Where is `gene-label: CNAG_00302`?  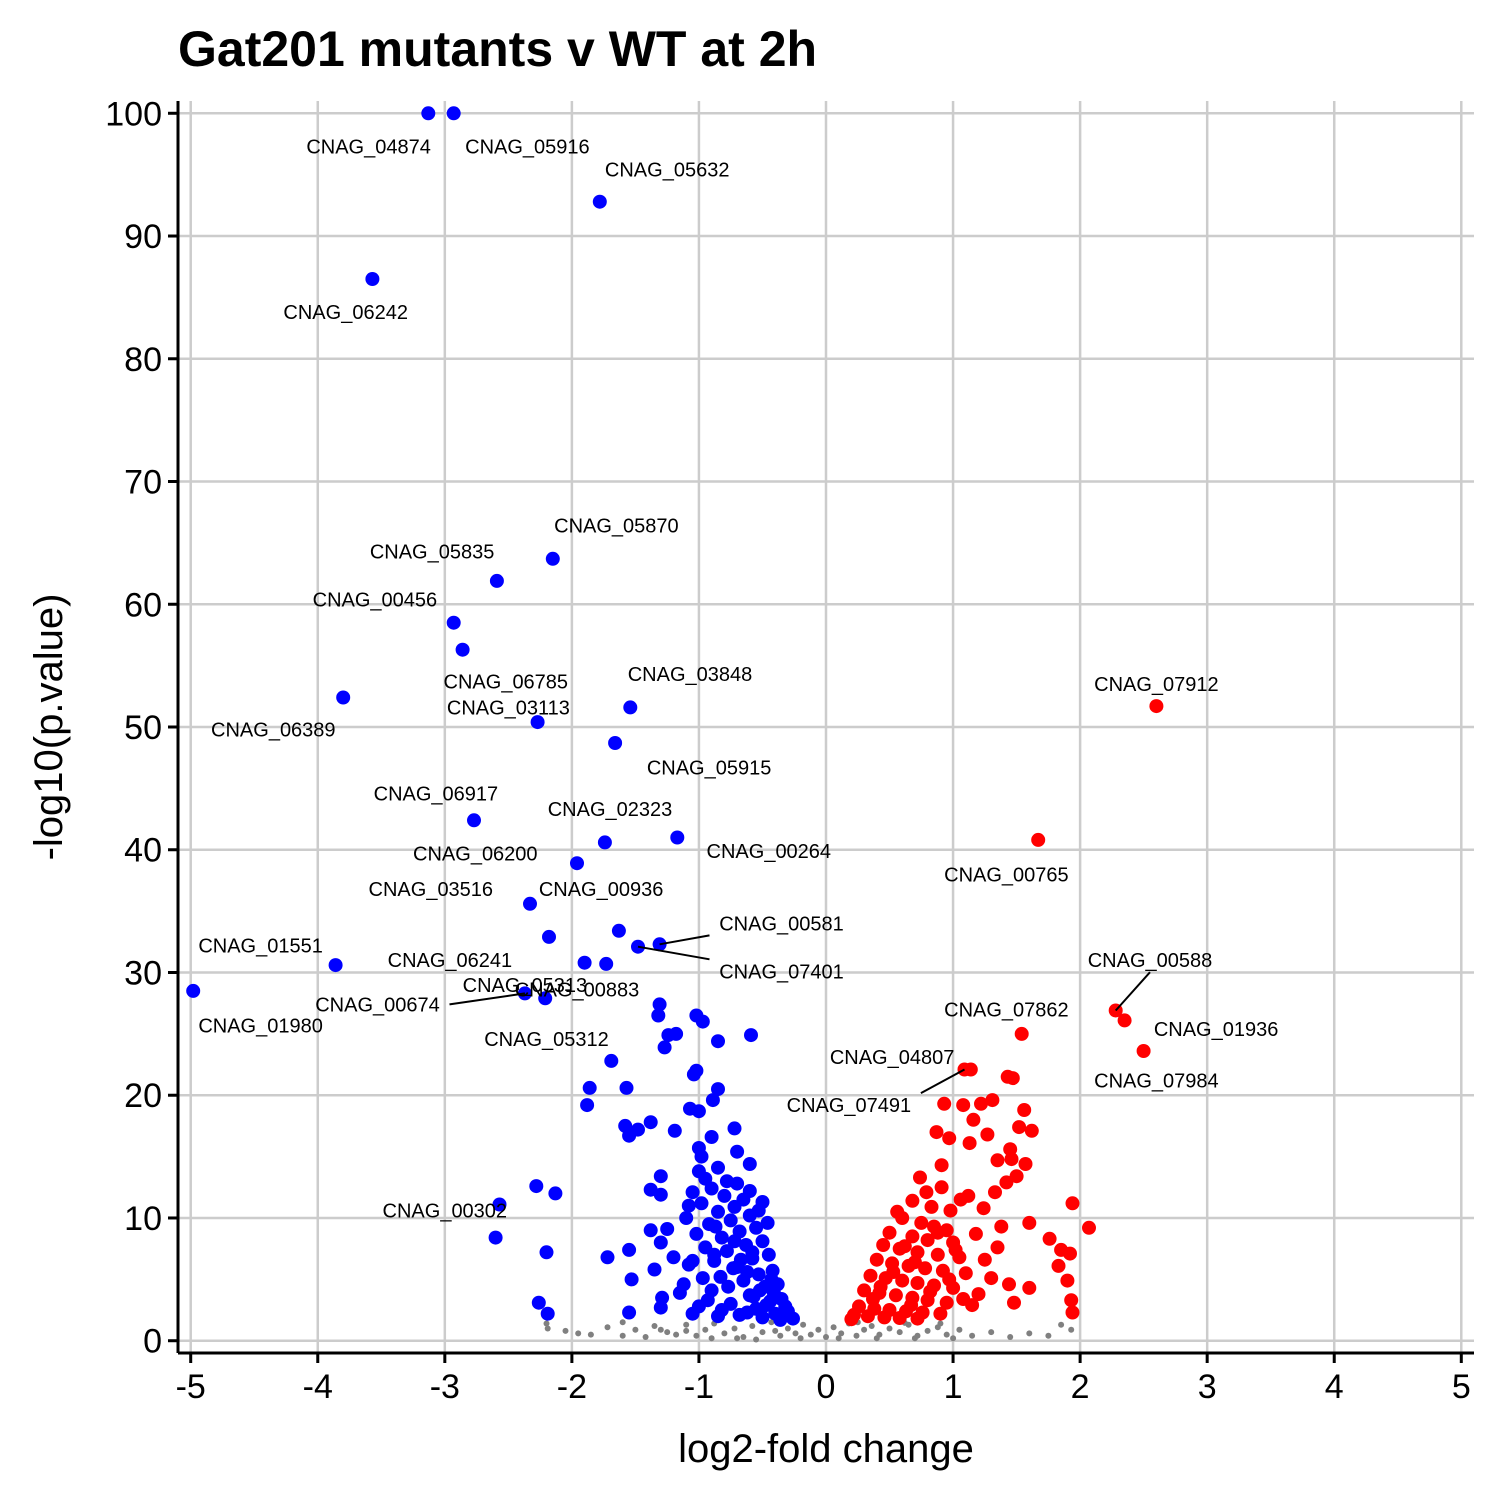 gene-label: CNAG_00302 is located at coordinates (445, 1212).